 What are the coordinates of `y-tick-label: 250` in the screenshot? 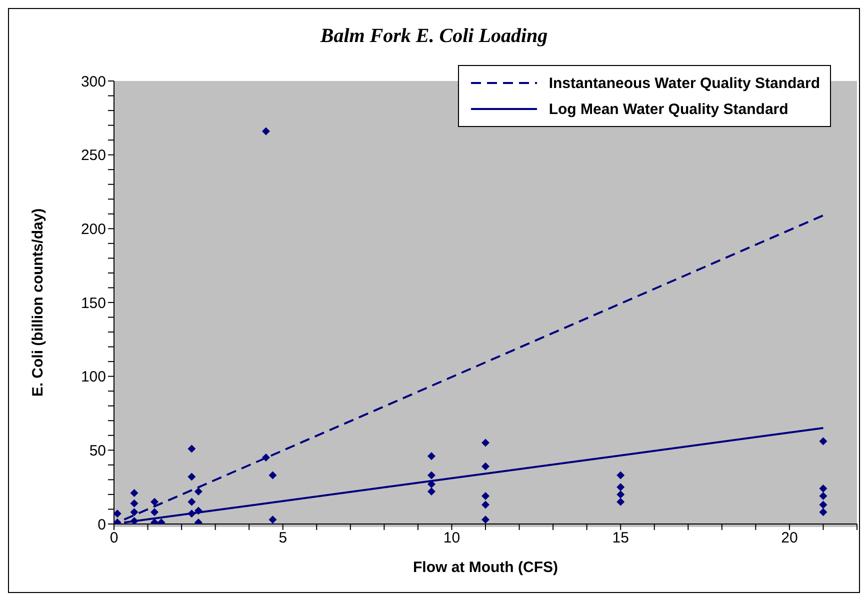 It's located at (93, 155).